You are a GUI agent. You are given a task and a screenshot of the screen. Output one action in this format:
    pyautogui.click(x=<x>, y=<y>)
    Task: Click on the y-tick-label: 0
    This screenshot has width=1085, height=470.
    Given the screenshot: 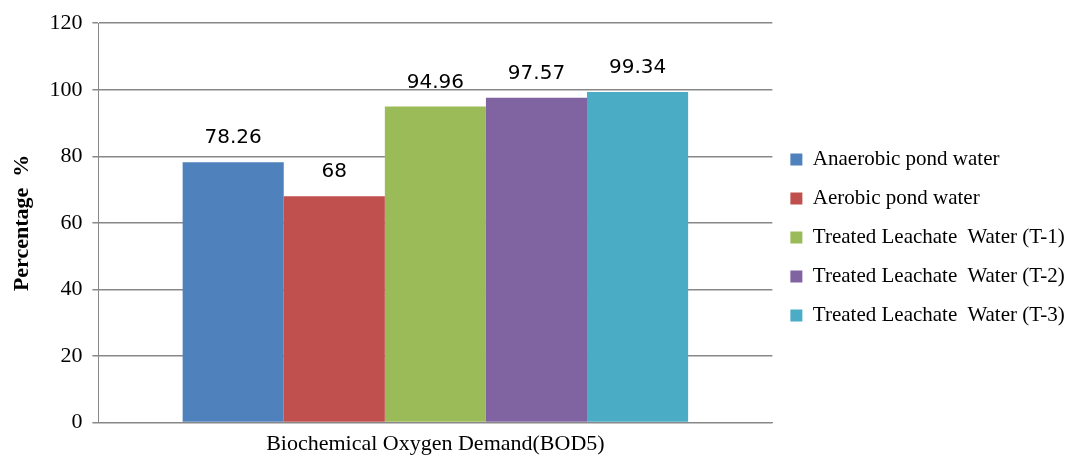 What is the action you would take?
    pyautogui.click(x=77, y=421)
    